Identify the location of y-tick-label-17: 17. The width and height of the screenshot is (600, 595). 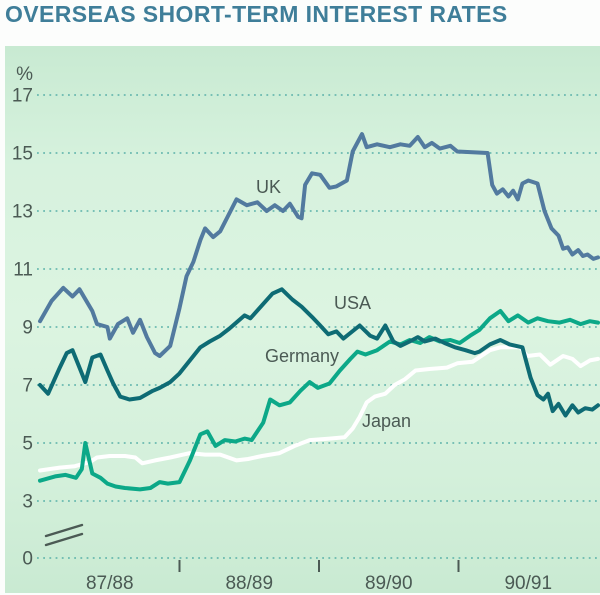
(22, 96).